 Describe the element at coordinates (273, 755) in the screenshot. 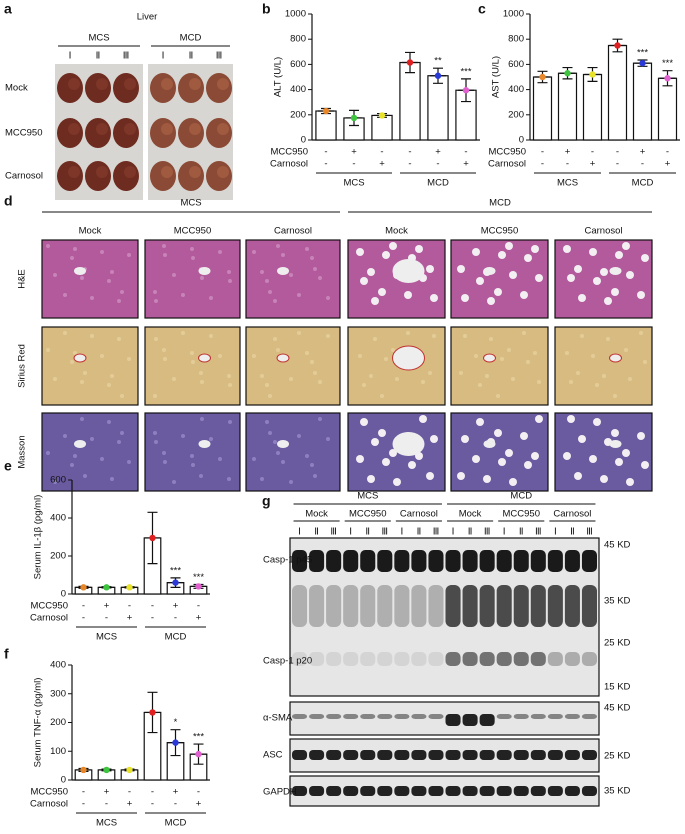

I see `band-label: ASC` at that location.